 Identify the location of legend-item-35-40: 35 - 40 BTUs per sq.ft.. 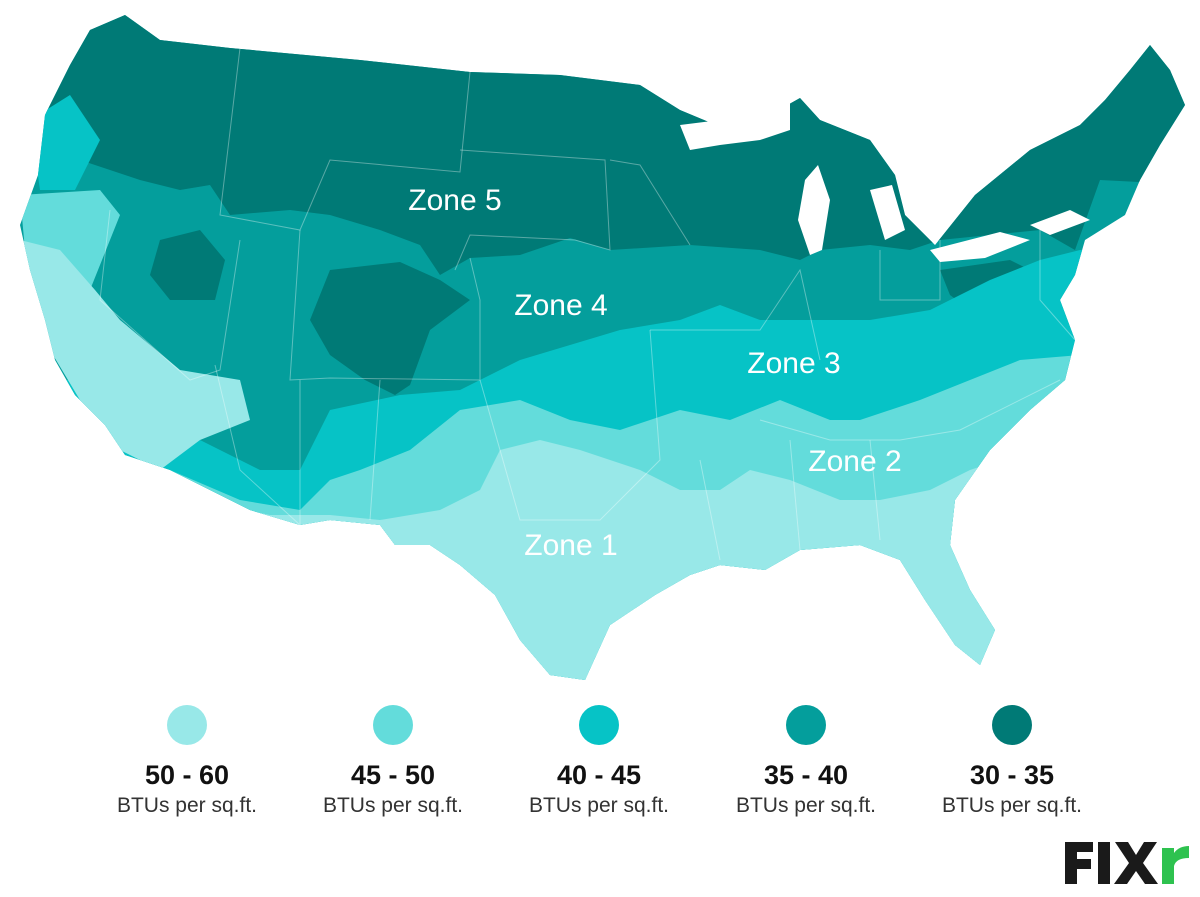
(806, 763).